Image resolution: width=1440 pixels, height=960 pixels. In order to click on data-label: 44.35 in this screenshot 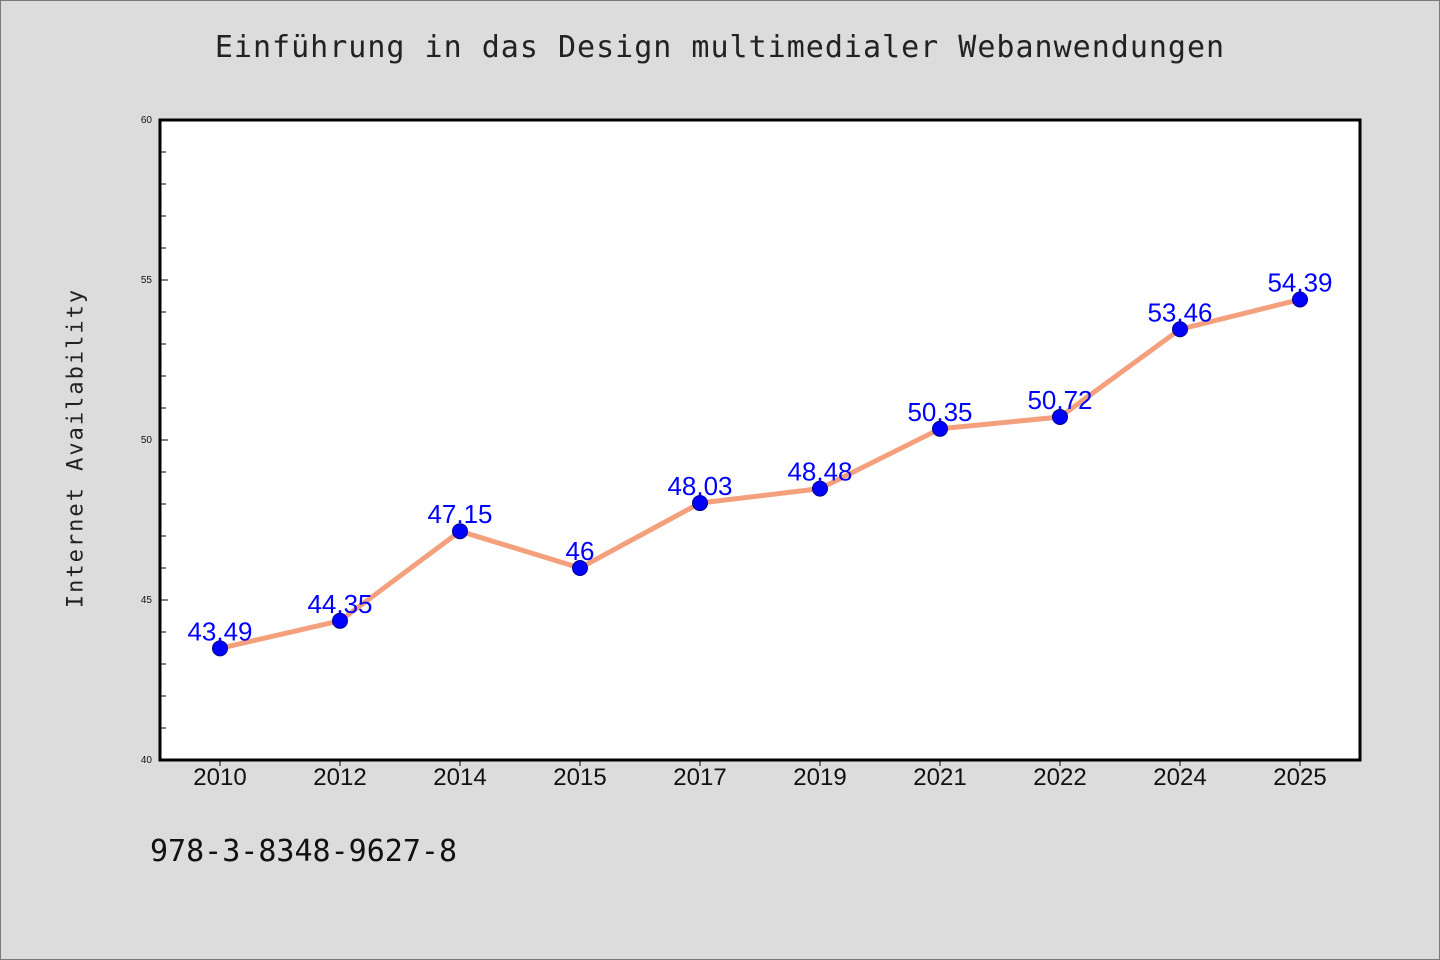, I will do `click(339, 604)`.